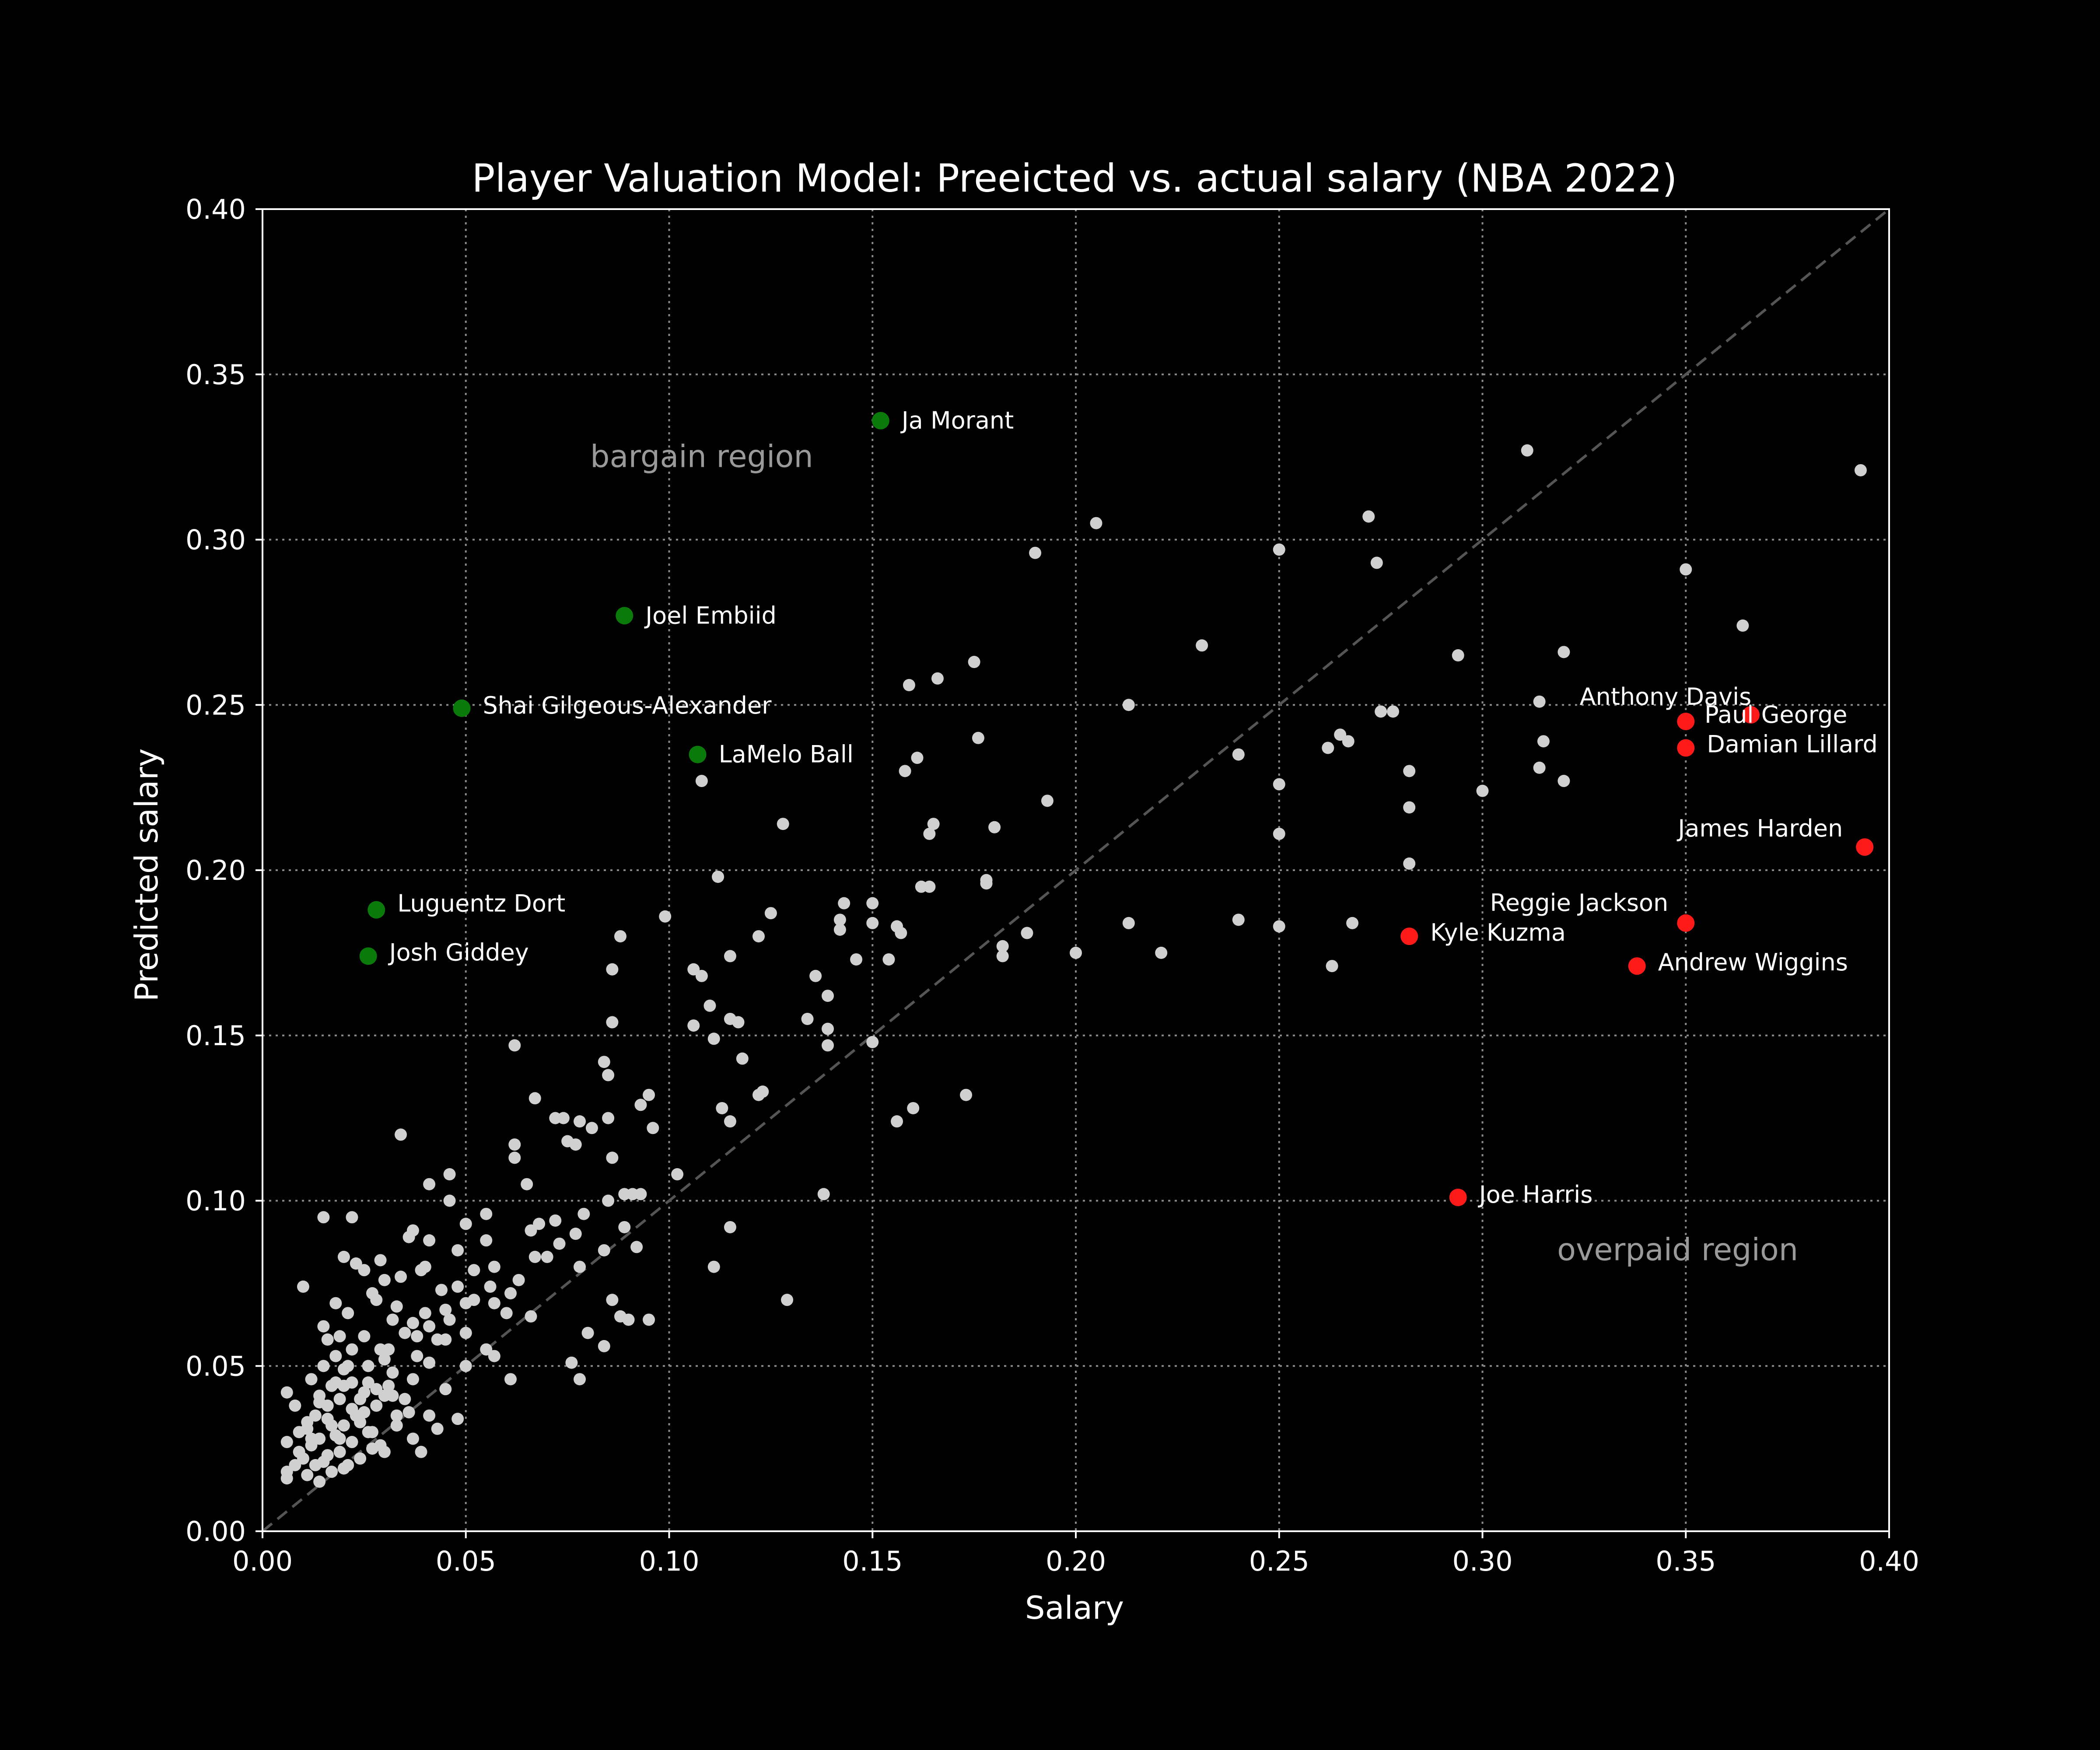 The image size is (2100, 1750). I want to click on point-label: Luguentz Dort, so click(481, 903).